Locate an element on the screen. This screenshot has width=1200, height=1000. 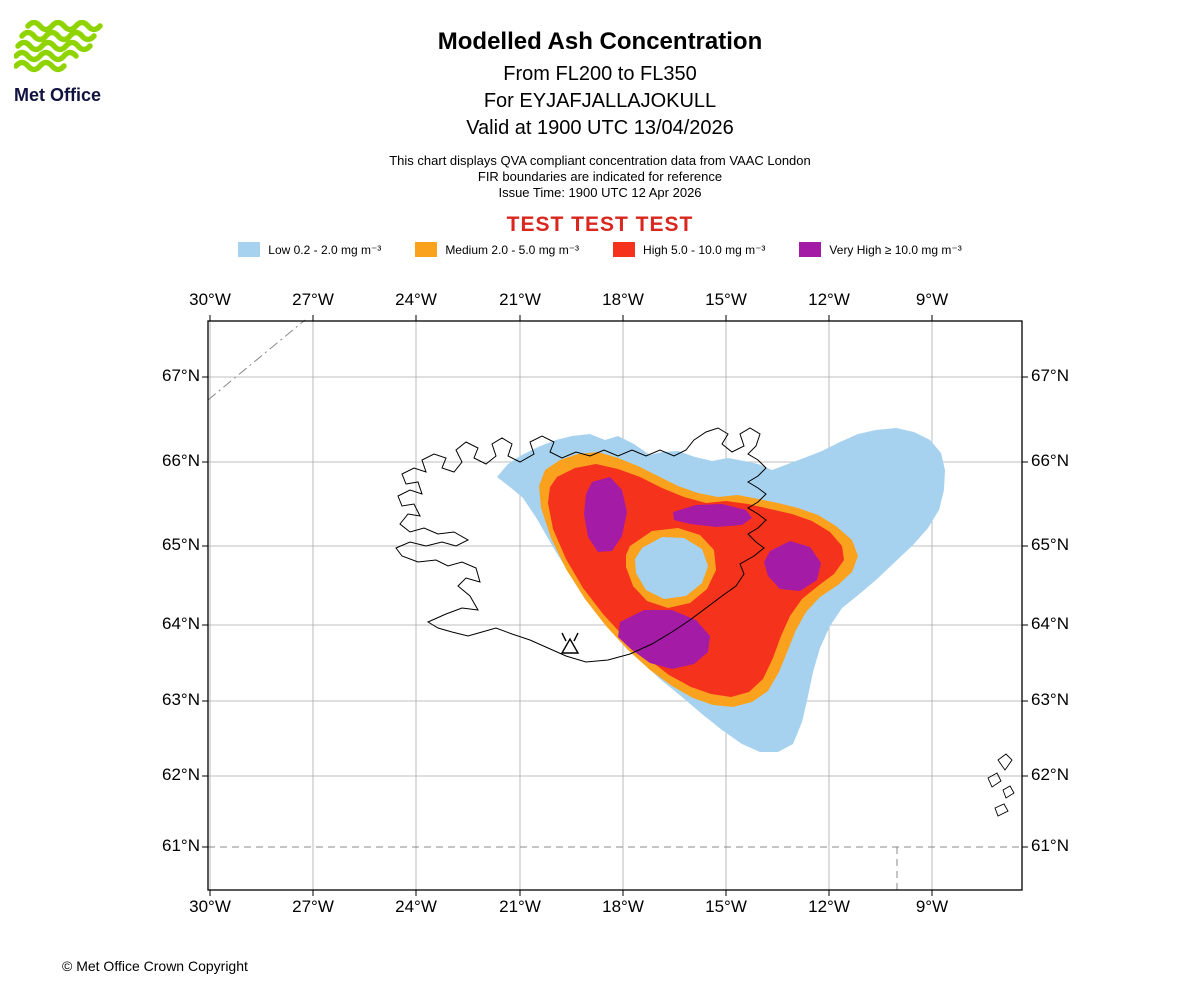
legend-item-high: High 5.0 - 10.0 mg m⁻³ is located at coordinates (689, 249).